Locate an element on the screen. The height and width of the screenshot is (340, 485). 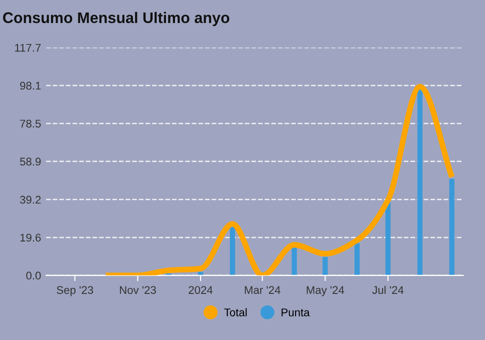
x-tick-label: Jul '24 is located at coordinates (388, 290).